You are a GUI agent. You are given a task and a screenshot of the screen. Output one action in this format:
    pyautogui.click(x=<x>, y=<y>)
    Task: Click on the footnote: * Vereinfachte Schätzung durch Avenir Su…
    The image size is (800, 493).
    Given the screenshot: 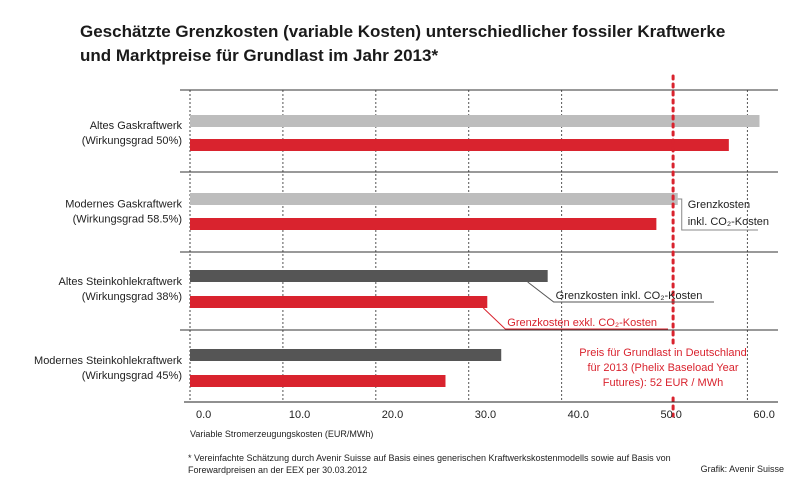 What is the action you would take?
    pyautogui.click(x=488, y=464)
    